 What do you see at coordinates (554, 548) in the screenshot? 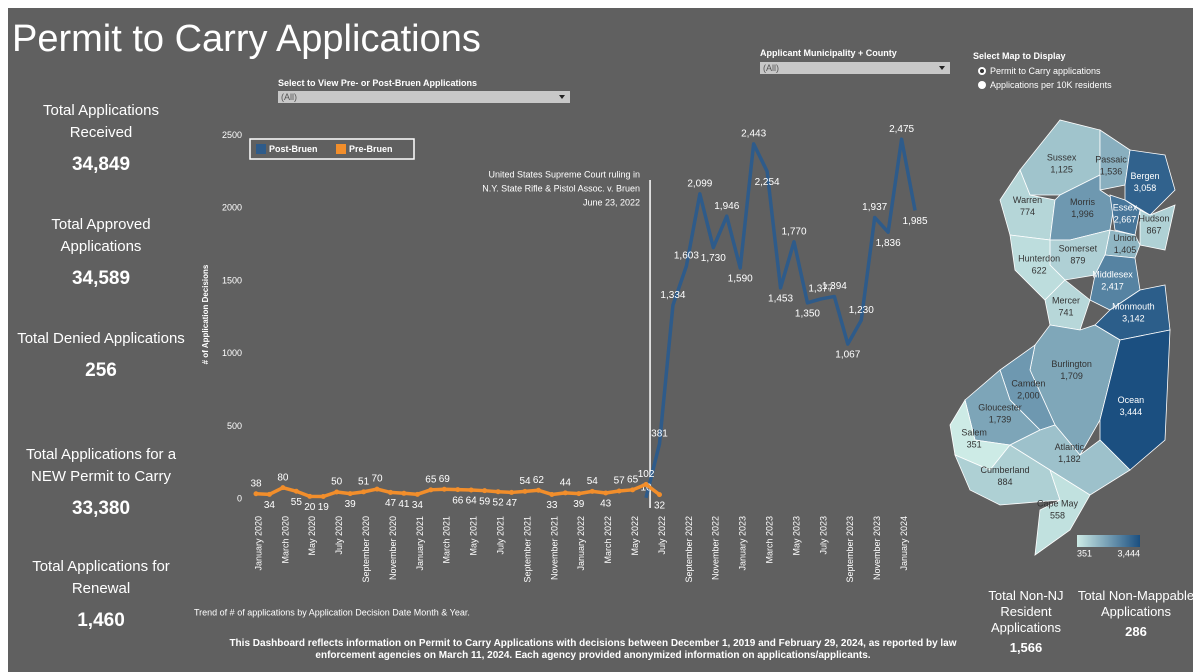
I see `x-tick-label: November 2021` at bounding box center [554, 548].